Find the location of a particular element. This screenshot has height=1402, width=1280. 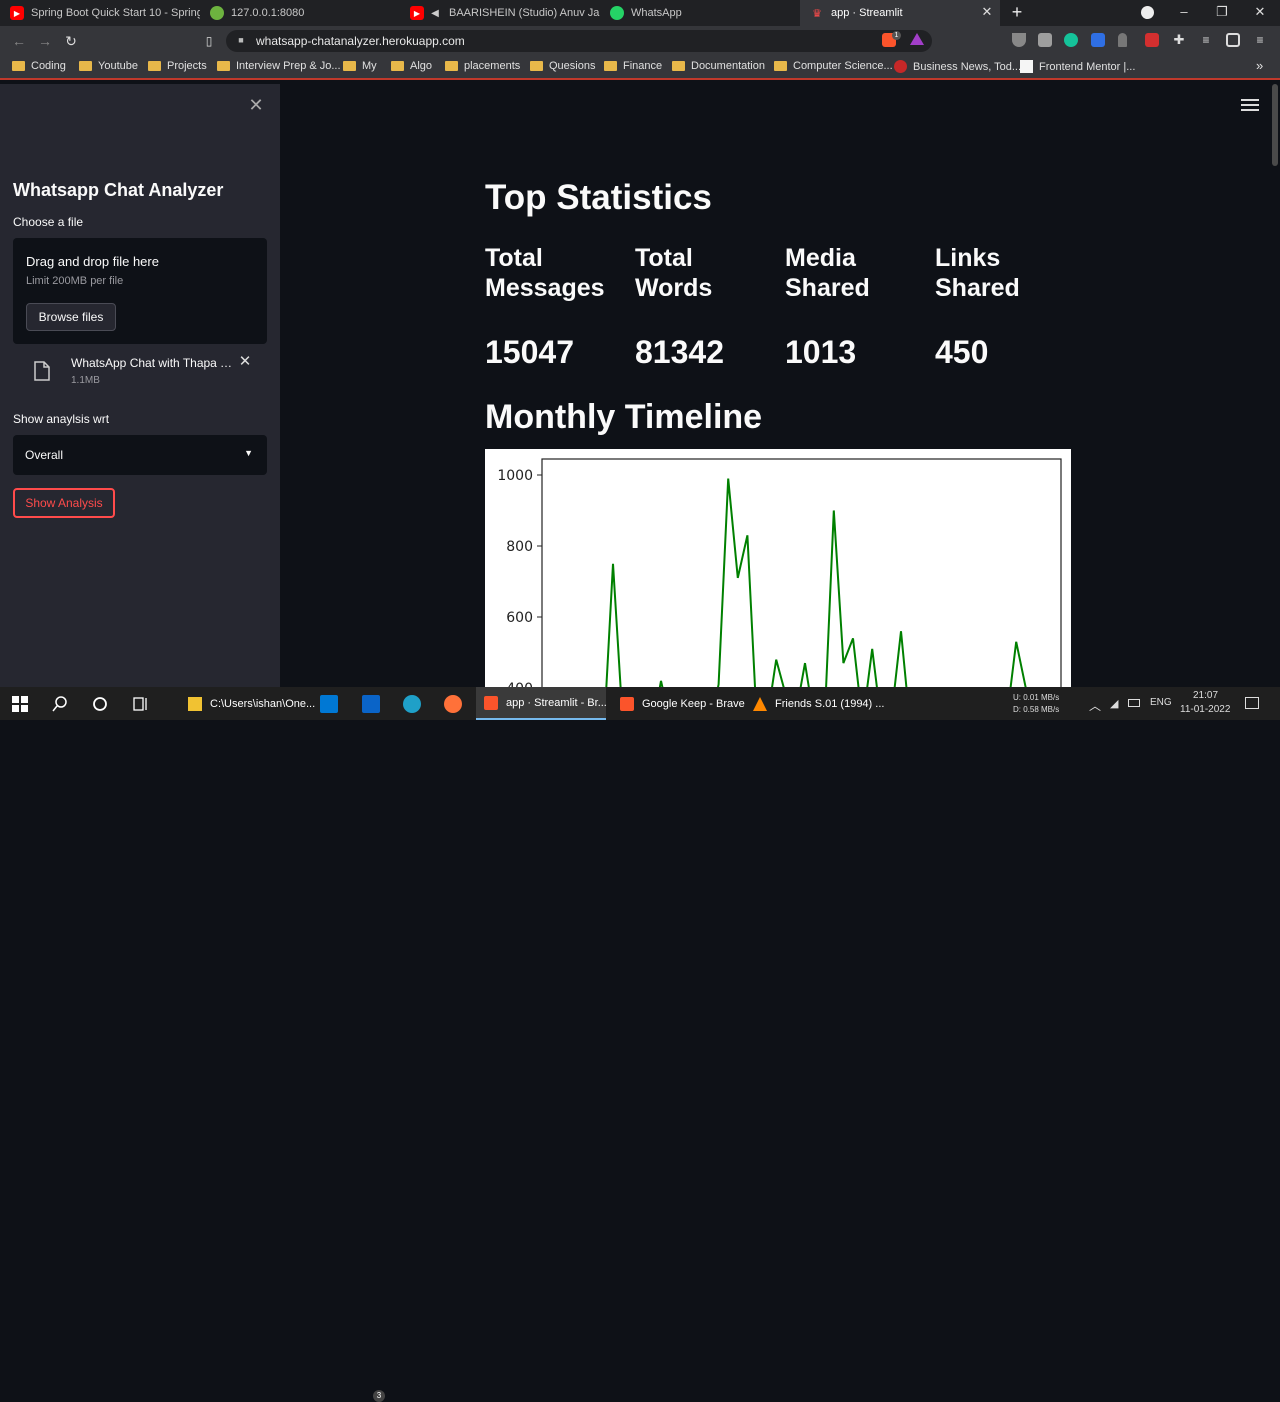

stat-label-total-messages: Total Messages is located at coordinates (545, 273).